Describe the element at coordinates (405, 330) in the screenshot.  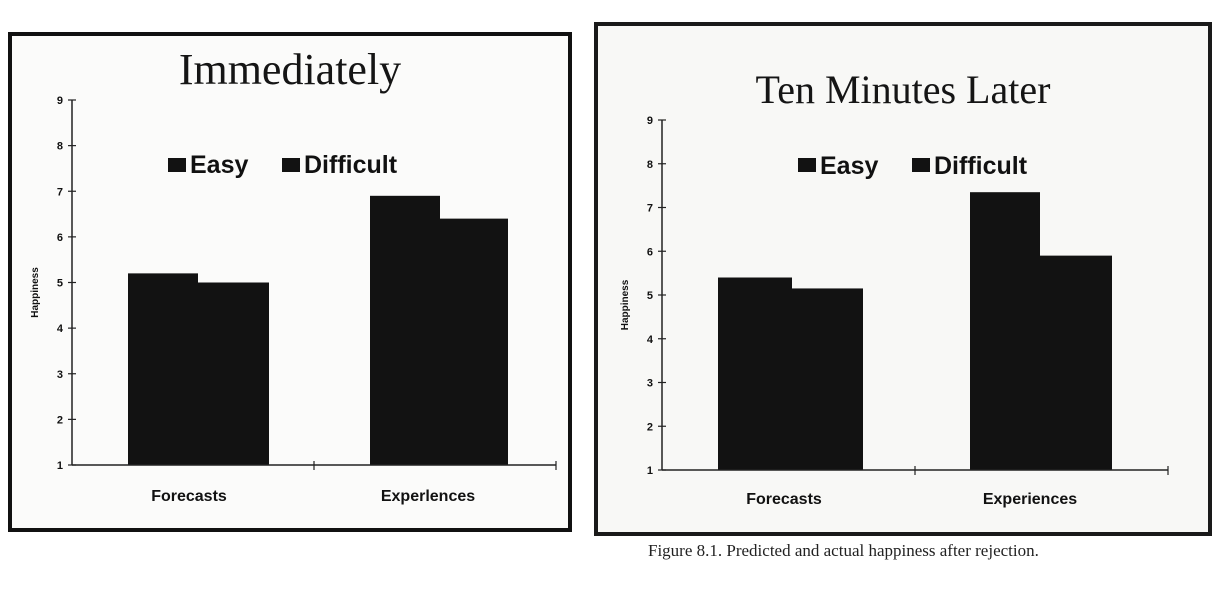
I see `bar-experlences-easy` at that location.